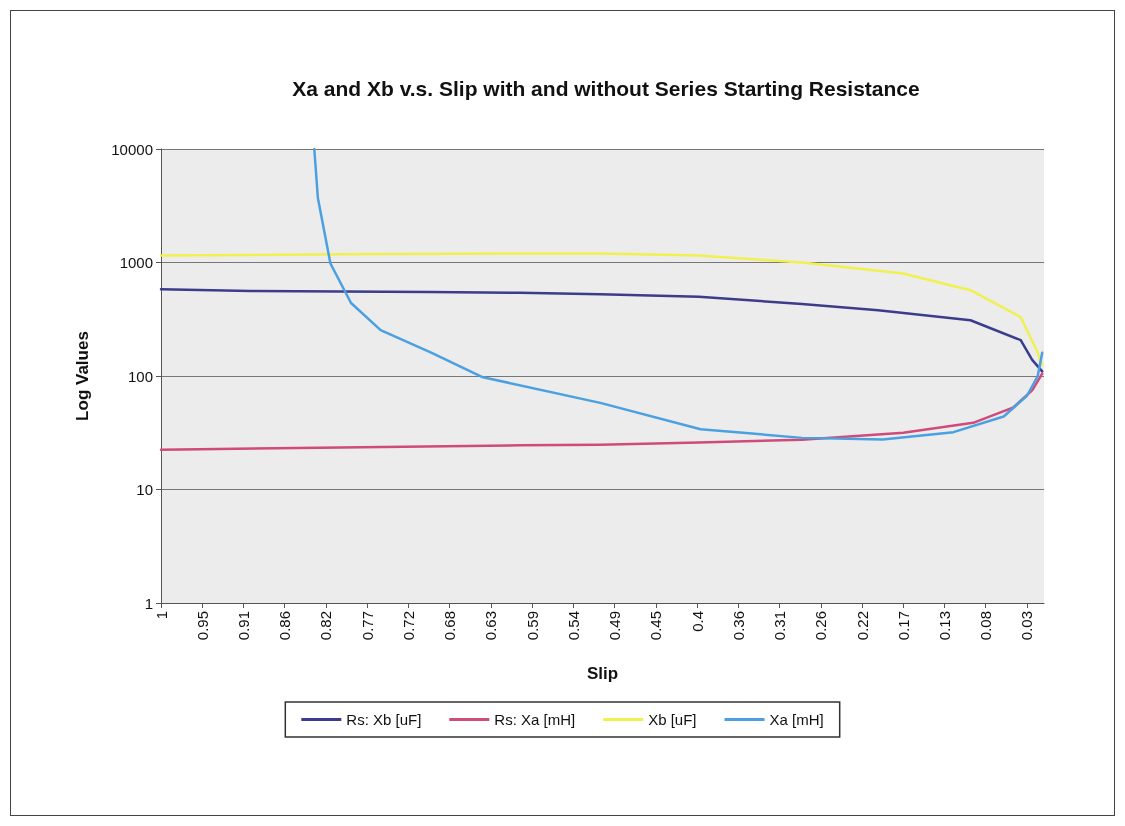 This screenshot has height=826, width=1125. What do you see at coordinates (780, 626) in the screenshot?
I see `x-tick-label: 0.31` at bounding box center [780, 626].